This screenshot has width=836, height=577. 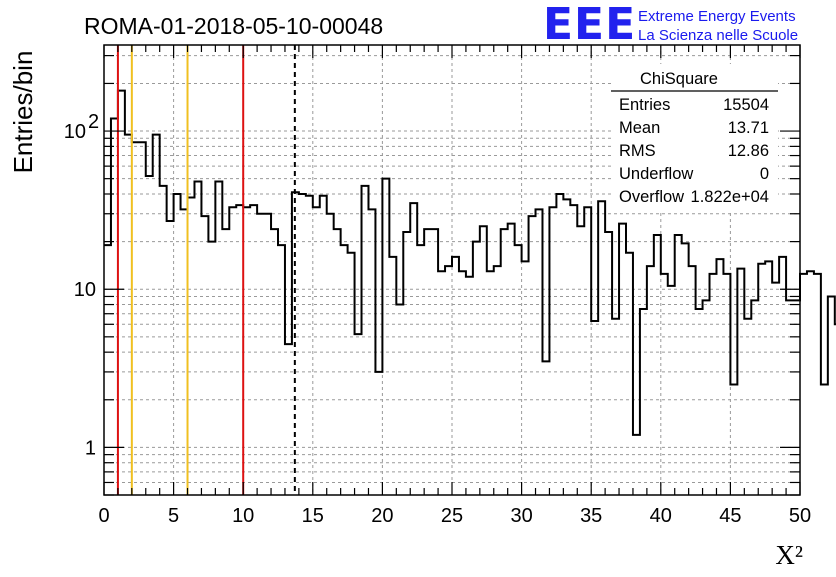 I want to click on run-title: ROMA-01-2018-05-10-00048, so click(x=233, y=26).